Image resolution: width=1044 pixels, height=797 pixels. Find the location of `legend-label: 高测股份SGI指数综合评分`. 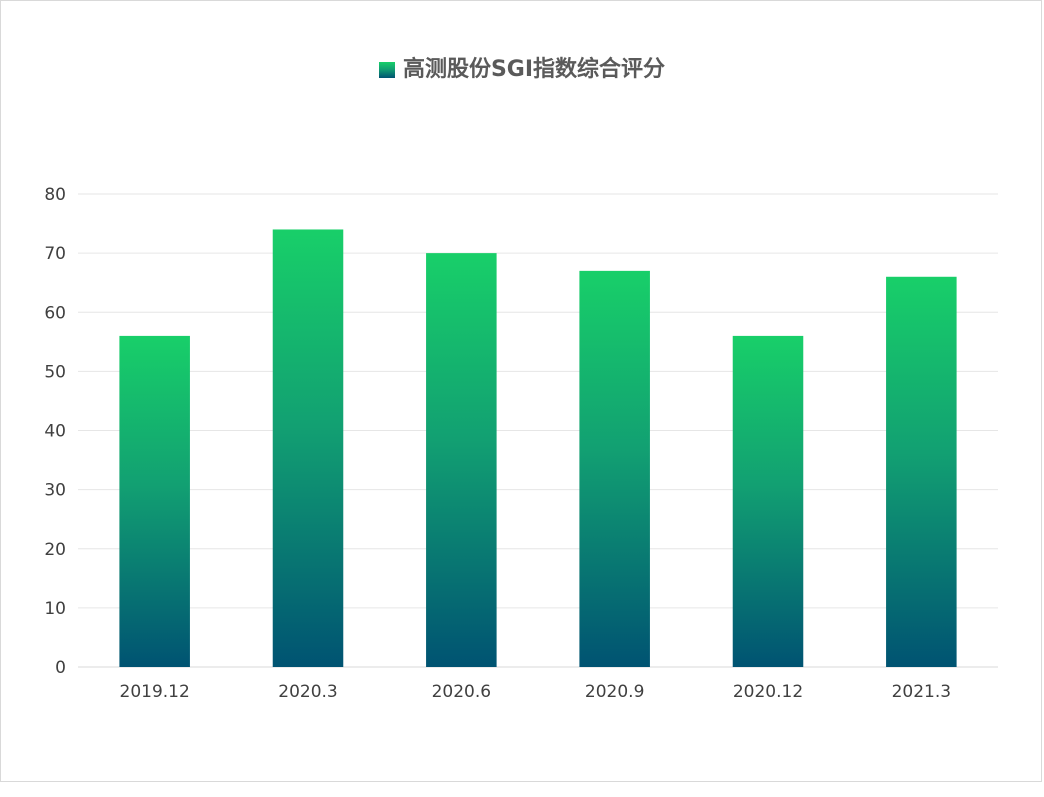

legend-label: 高测股份SGI指数综合评分 is located at coordinates (534, 69).